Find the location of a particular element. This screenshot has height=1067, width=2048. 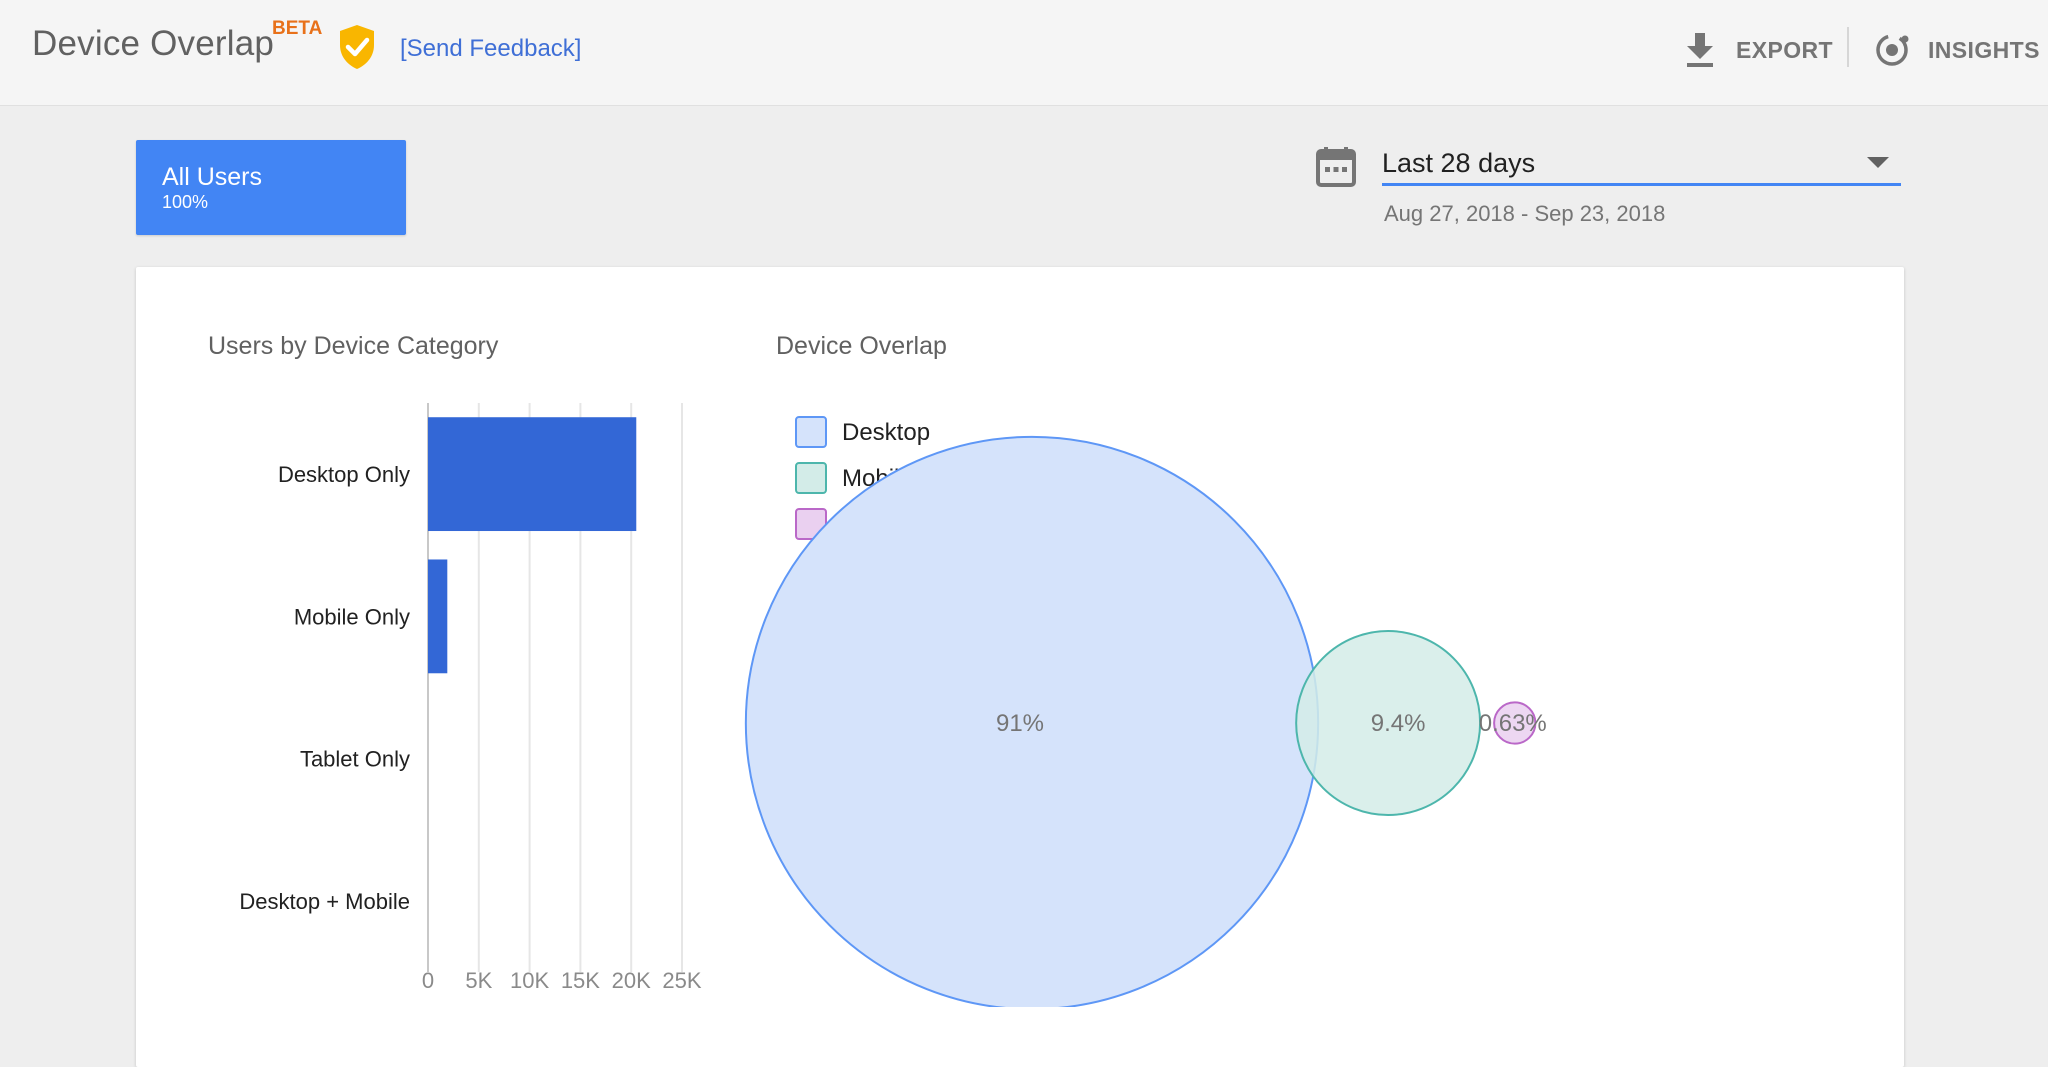

date-range-select: Last 28 days is located at coordinates (1641, 163).